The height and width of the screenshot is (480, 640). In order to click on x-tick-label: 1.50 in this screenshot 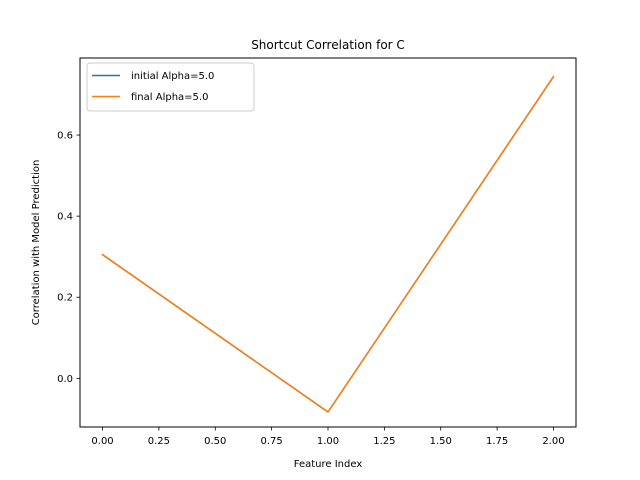, I will do `click(441, 441)`.